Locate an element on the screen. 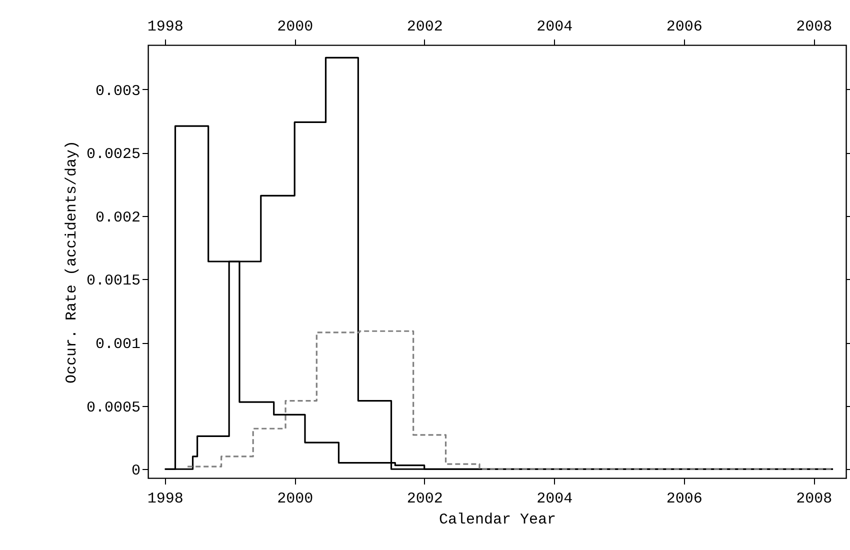 Image resolution: width=850 pixels, height=550 pixels. y-tick-label: 0.001 is located at coordinates (117, 345).